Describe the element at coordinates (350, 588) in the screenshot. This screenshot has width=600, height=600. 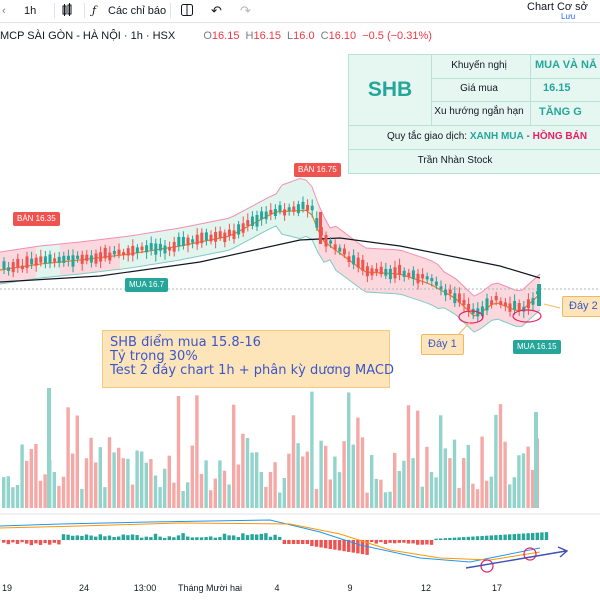
I see `x-tick: 9` at that location.